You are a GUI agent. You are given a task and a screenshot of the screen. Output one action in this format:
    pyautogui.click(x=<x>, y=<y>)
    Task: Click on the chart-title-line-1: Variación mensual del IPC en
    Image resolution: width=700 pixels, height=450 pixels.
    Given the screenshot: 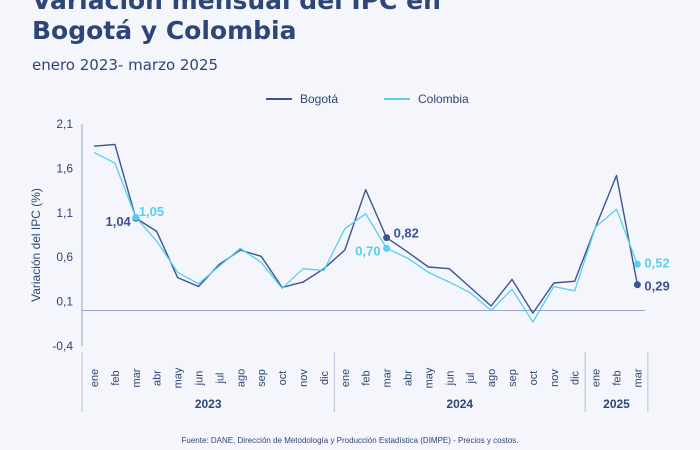 What is the action you would take?
    pyautogui.click(x=236, y=7)
    